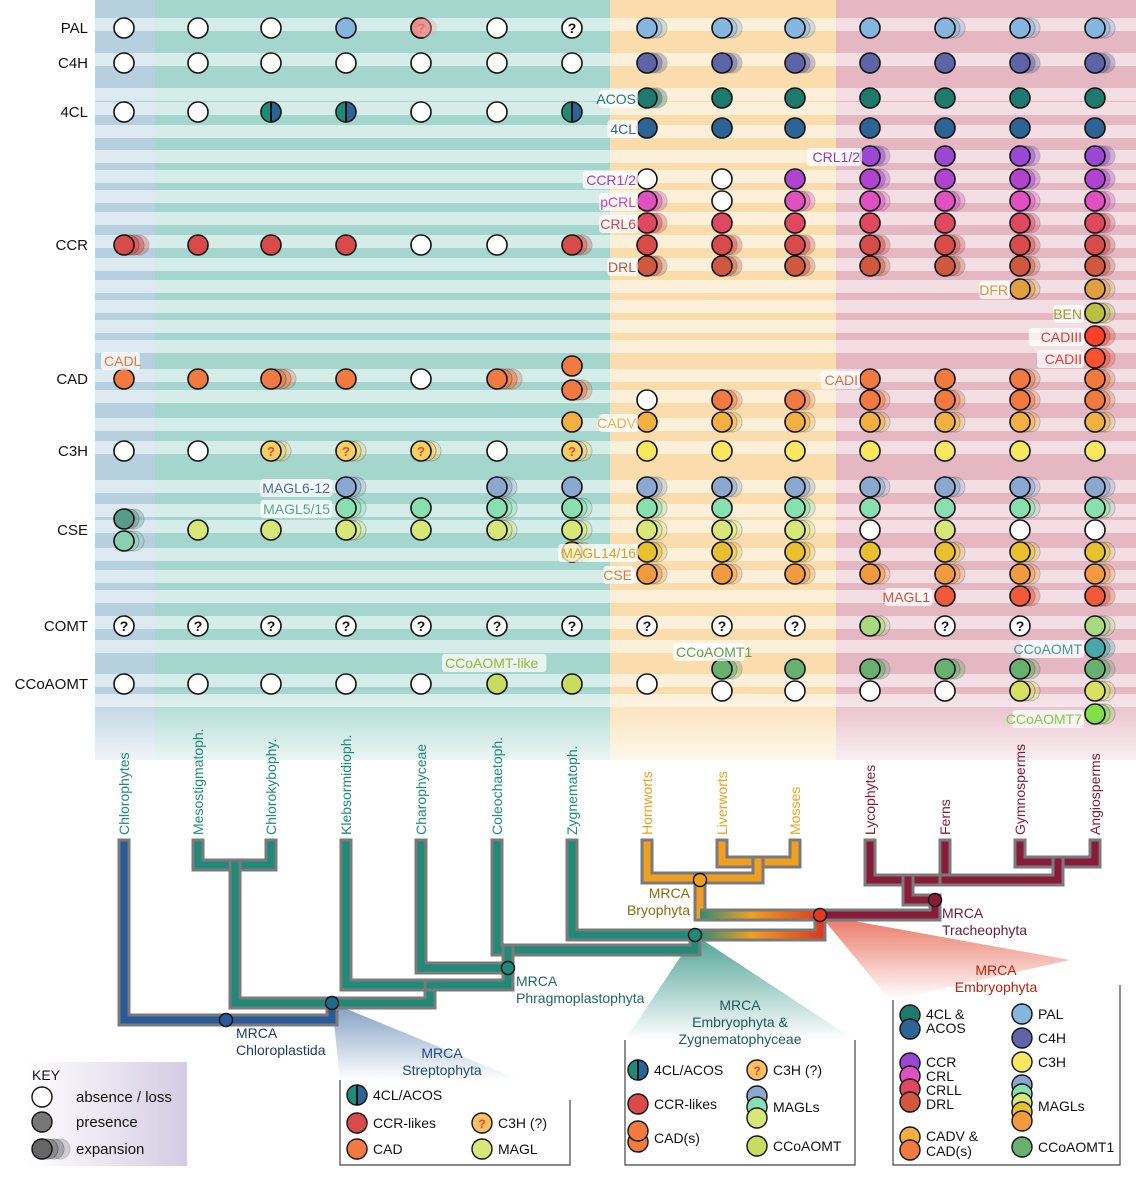 The height and width of the screenshot is (1200, 1136). I want to click on branch-setaphyta-shadow, so click(729, 888).